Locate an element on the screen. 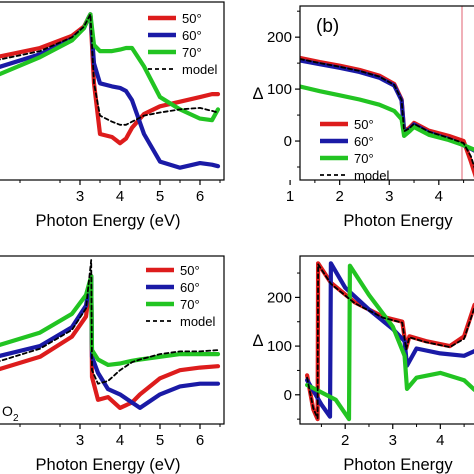 The height and width of the screenshot is (474, 474). series-line-50deg is located at coordinates (110, 342).